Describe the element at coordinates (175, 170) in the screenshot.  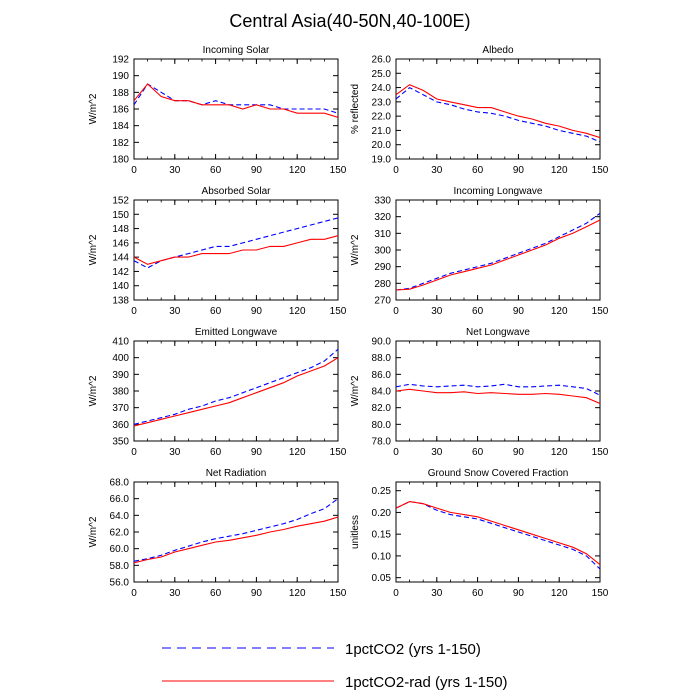
I see `x-tick-label-incoming-solar: 30` at that location.